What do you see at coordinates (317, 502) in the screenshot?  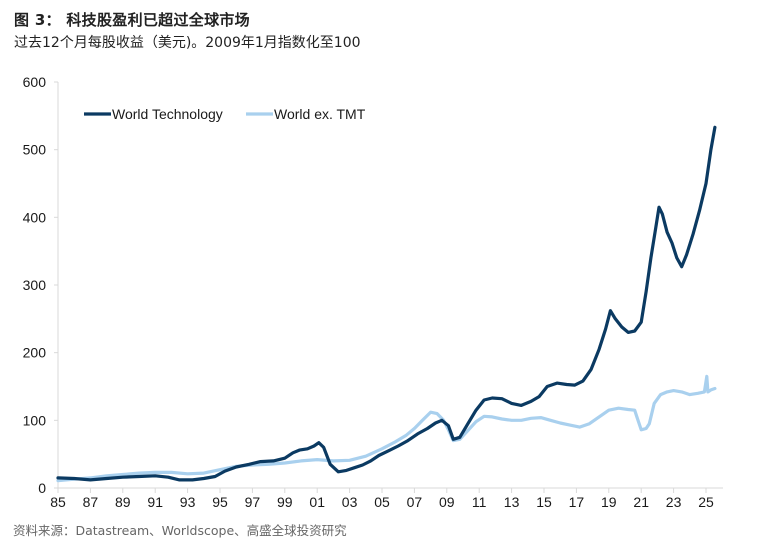 I see `x-tick-label: 01` at bounding box center [317, 502].